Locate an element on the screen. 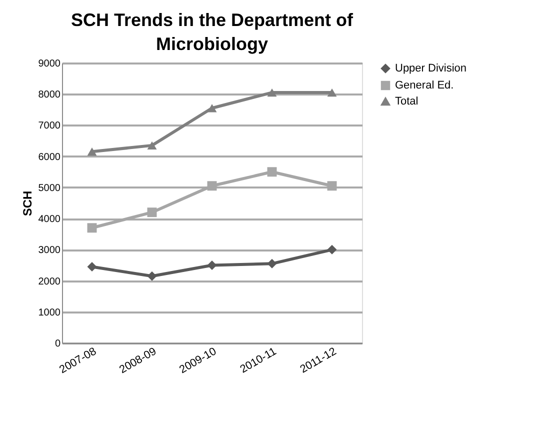 The image size is (554, 447). y-tick-label: 6000 is located at coordinates (49, 157).